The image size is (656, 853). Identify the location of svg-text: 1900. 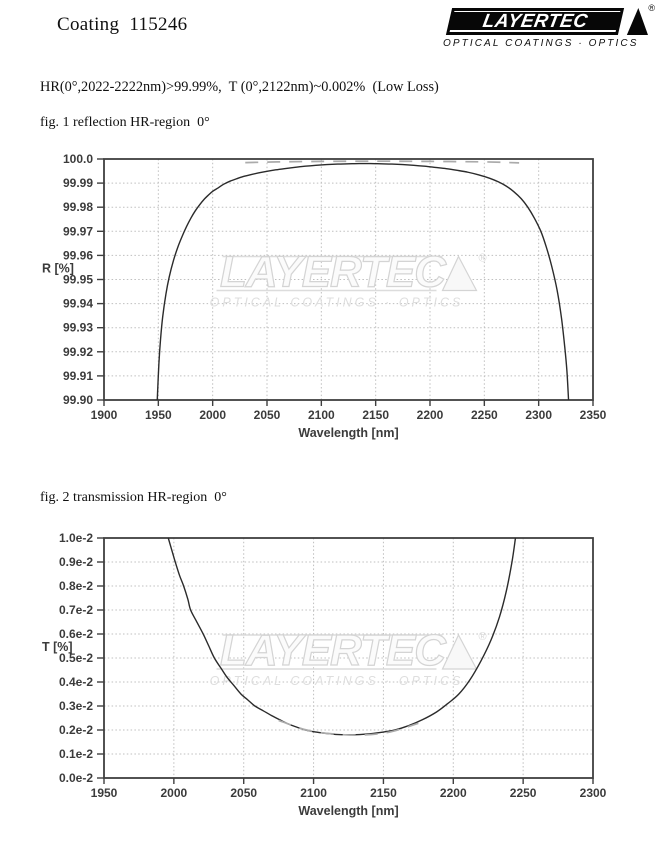
(104, 415).